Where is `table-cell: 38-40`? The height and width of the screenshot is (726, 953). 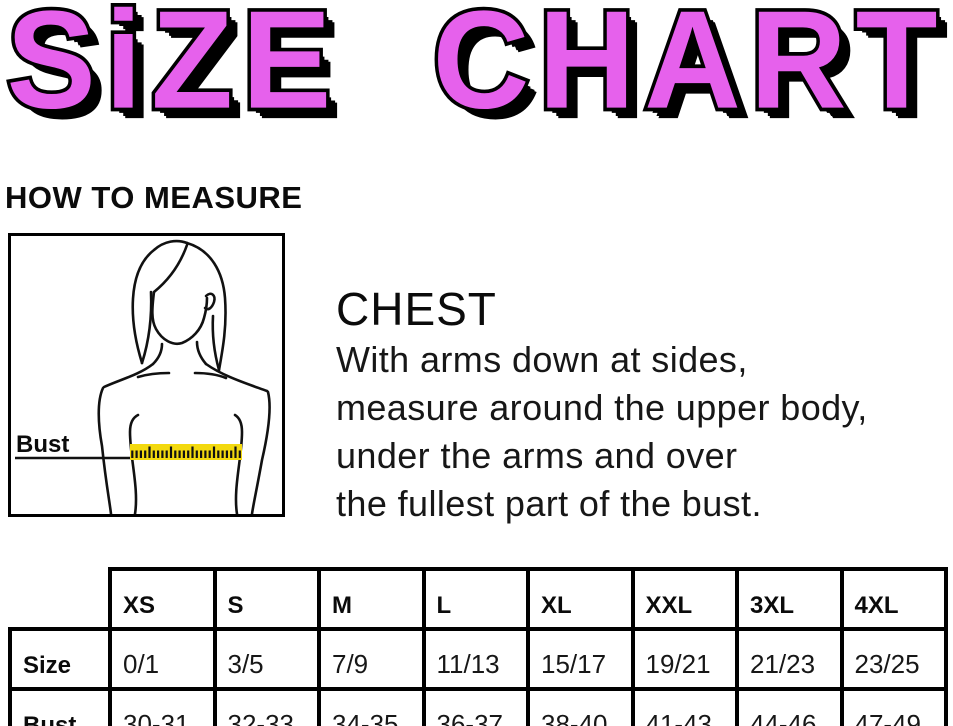 table-cell: 38-40 is located at coordinates (580, 706).